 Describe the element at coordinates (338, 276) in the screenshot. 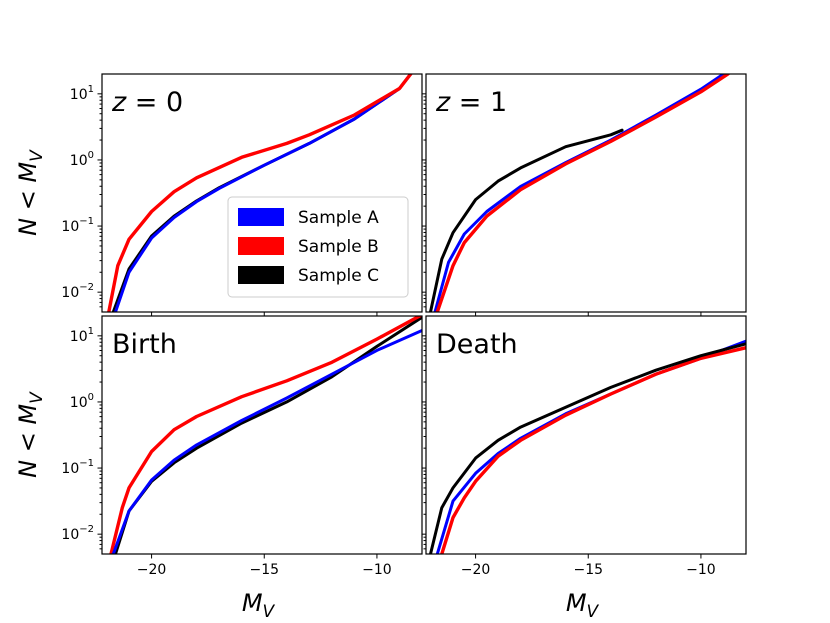

I see `legend-label: Sample C` at that location.